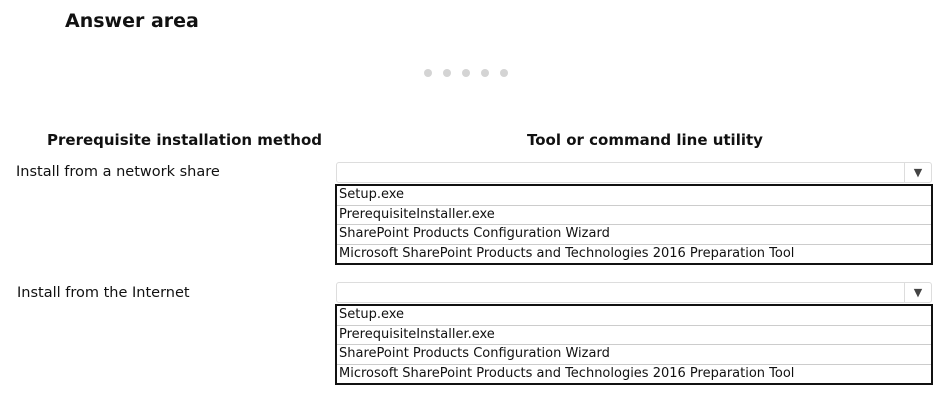 This screenshot has height=413, width=951. What do you see at coordinates (132, 21) in the screenshot?
I see `page-title: Answer area` at bounding box center [132, 21].